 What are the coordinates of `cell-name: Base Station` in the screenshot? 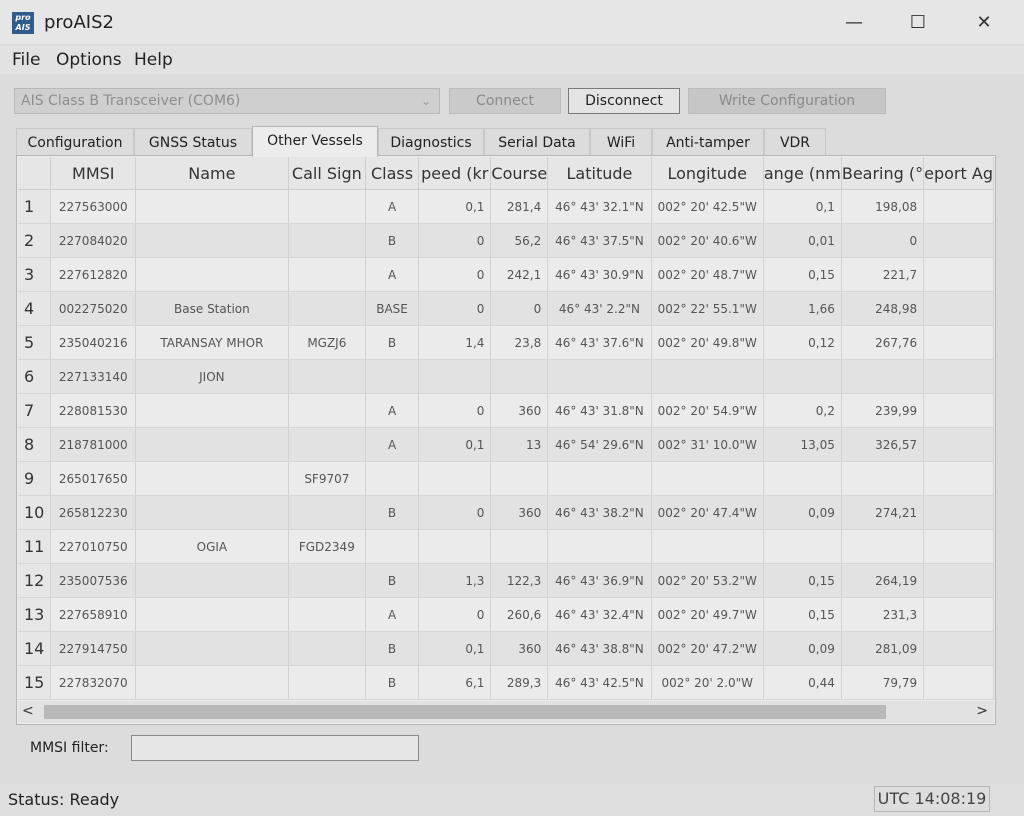 It's located at (212, 308).